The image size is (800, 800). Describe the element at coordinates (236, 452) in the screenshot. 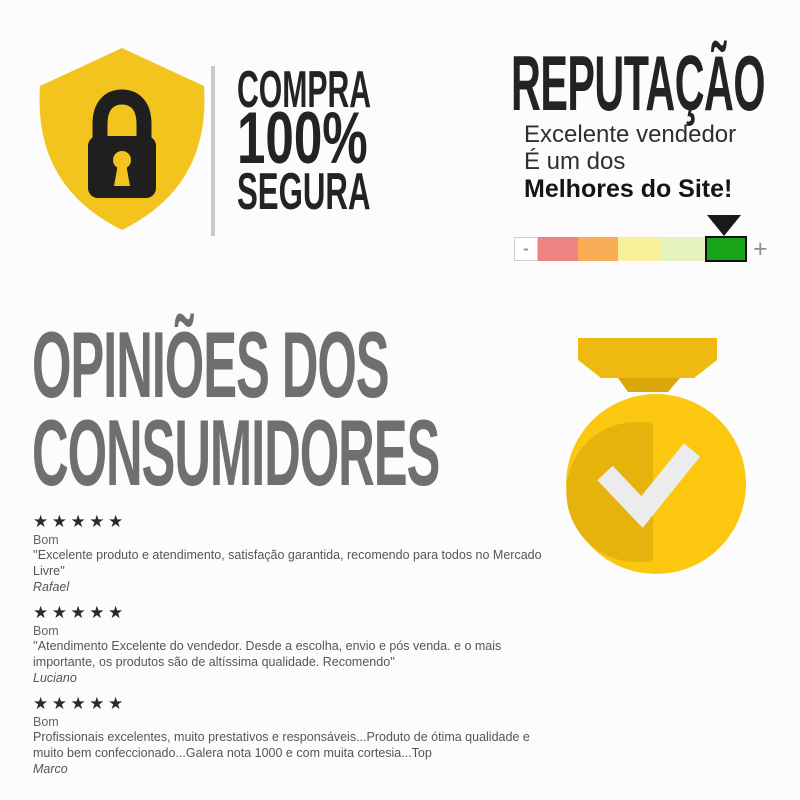

I see `opinions-title-line2: CONSUMIDORES` at that location.